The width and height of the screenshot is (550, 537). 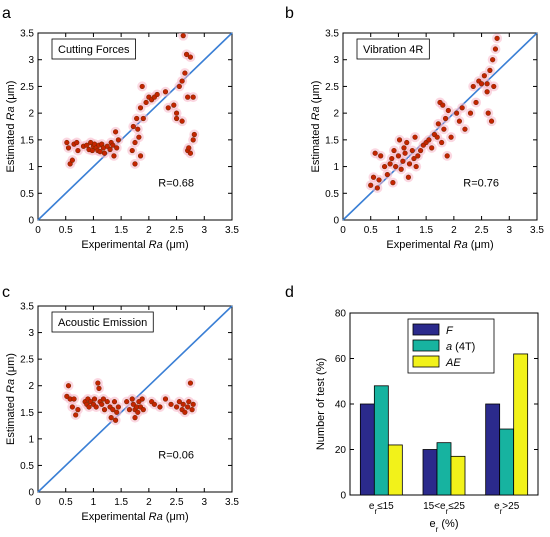 I want to click on plot-area, so click(x=440, y=126).